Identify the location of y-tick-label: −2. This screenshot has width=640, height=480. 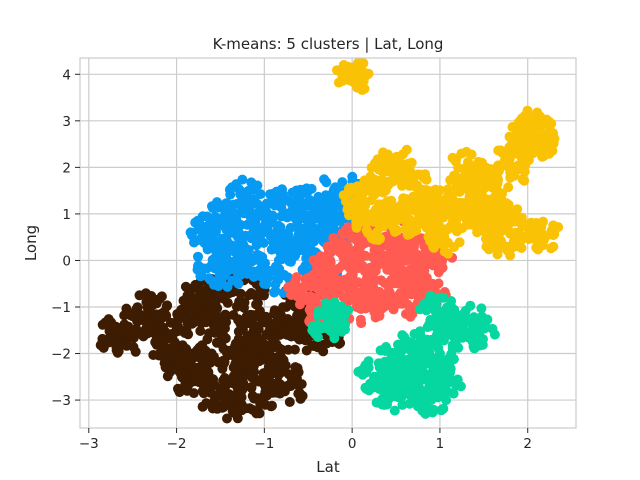
(61, 355).